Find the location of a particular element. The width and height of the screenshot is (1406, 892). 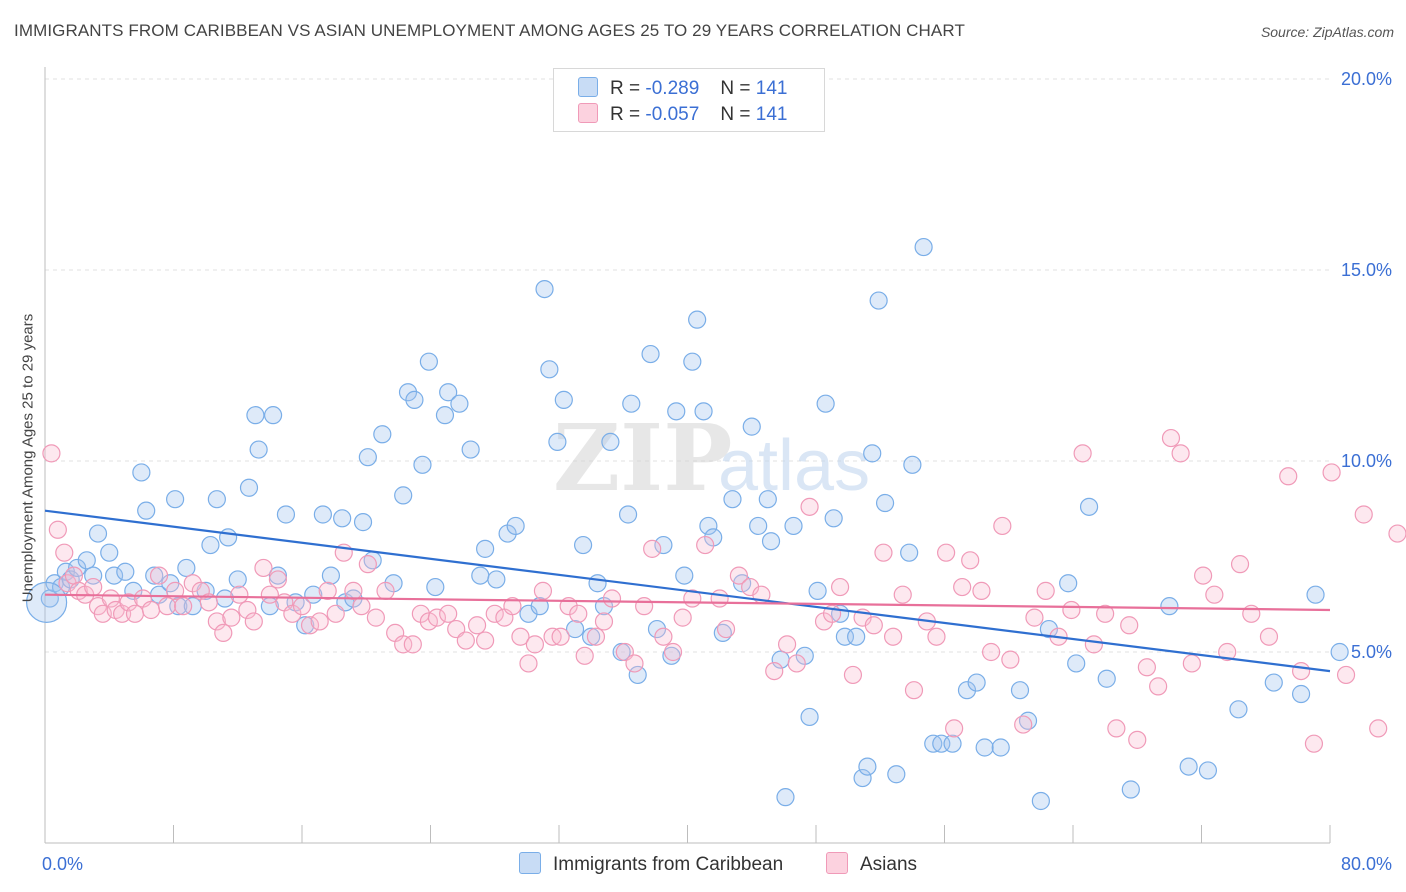

legend-row-asians: R = -0.057 N = 141 is located at coordinates (682, 114).